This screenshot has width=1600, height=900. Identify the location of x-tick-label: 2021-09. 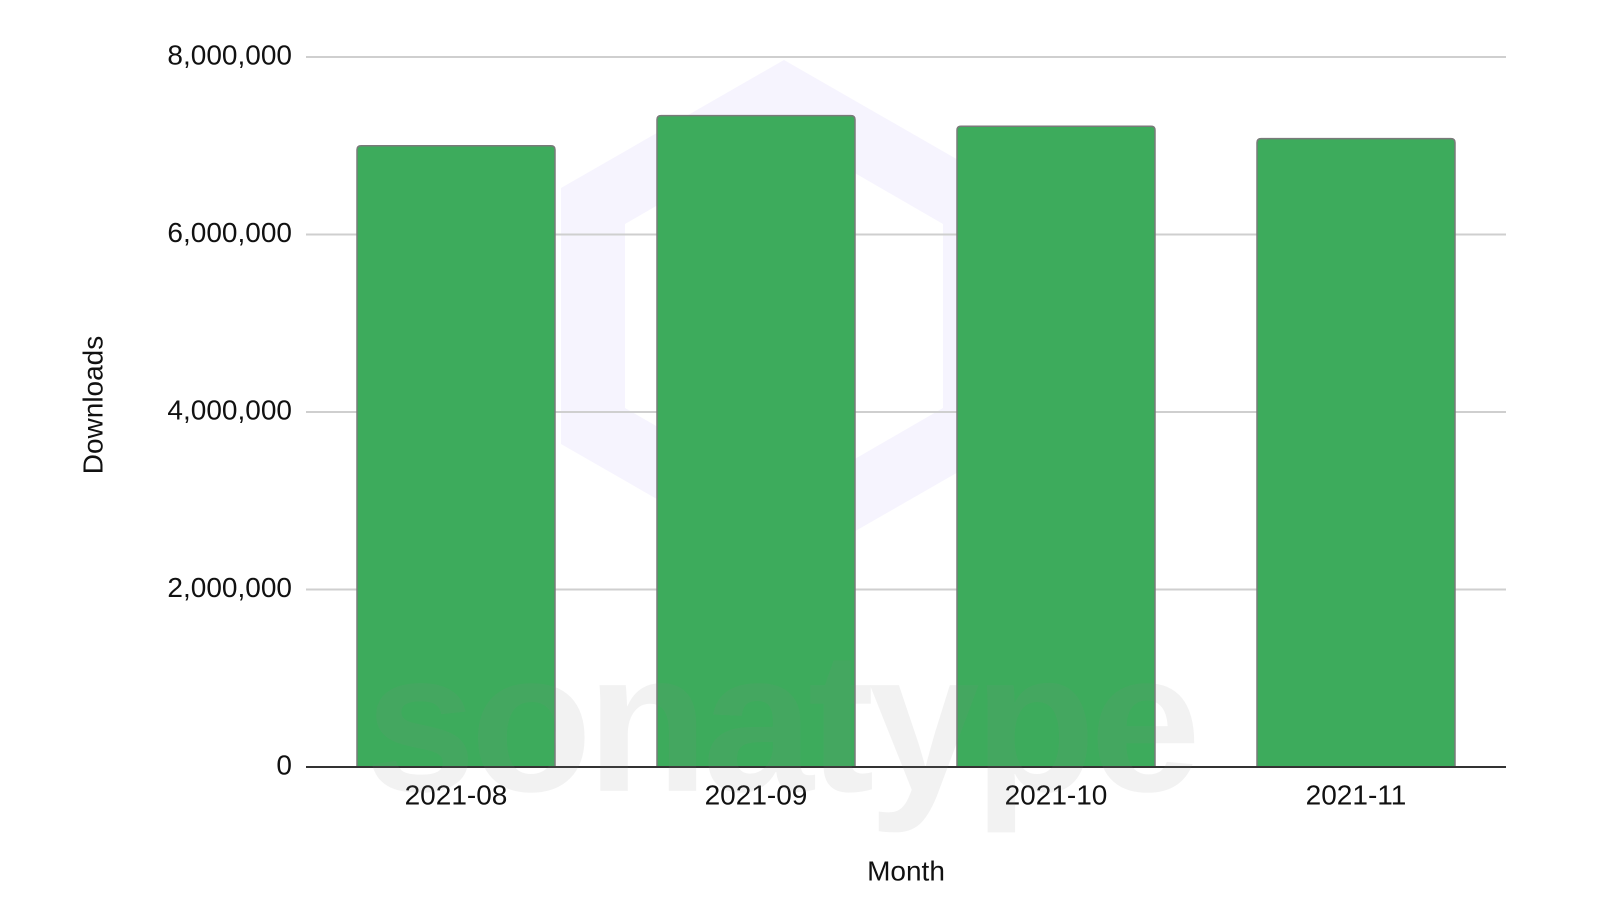
(756, 794).